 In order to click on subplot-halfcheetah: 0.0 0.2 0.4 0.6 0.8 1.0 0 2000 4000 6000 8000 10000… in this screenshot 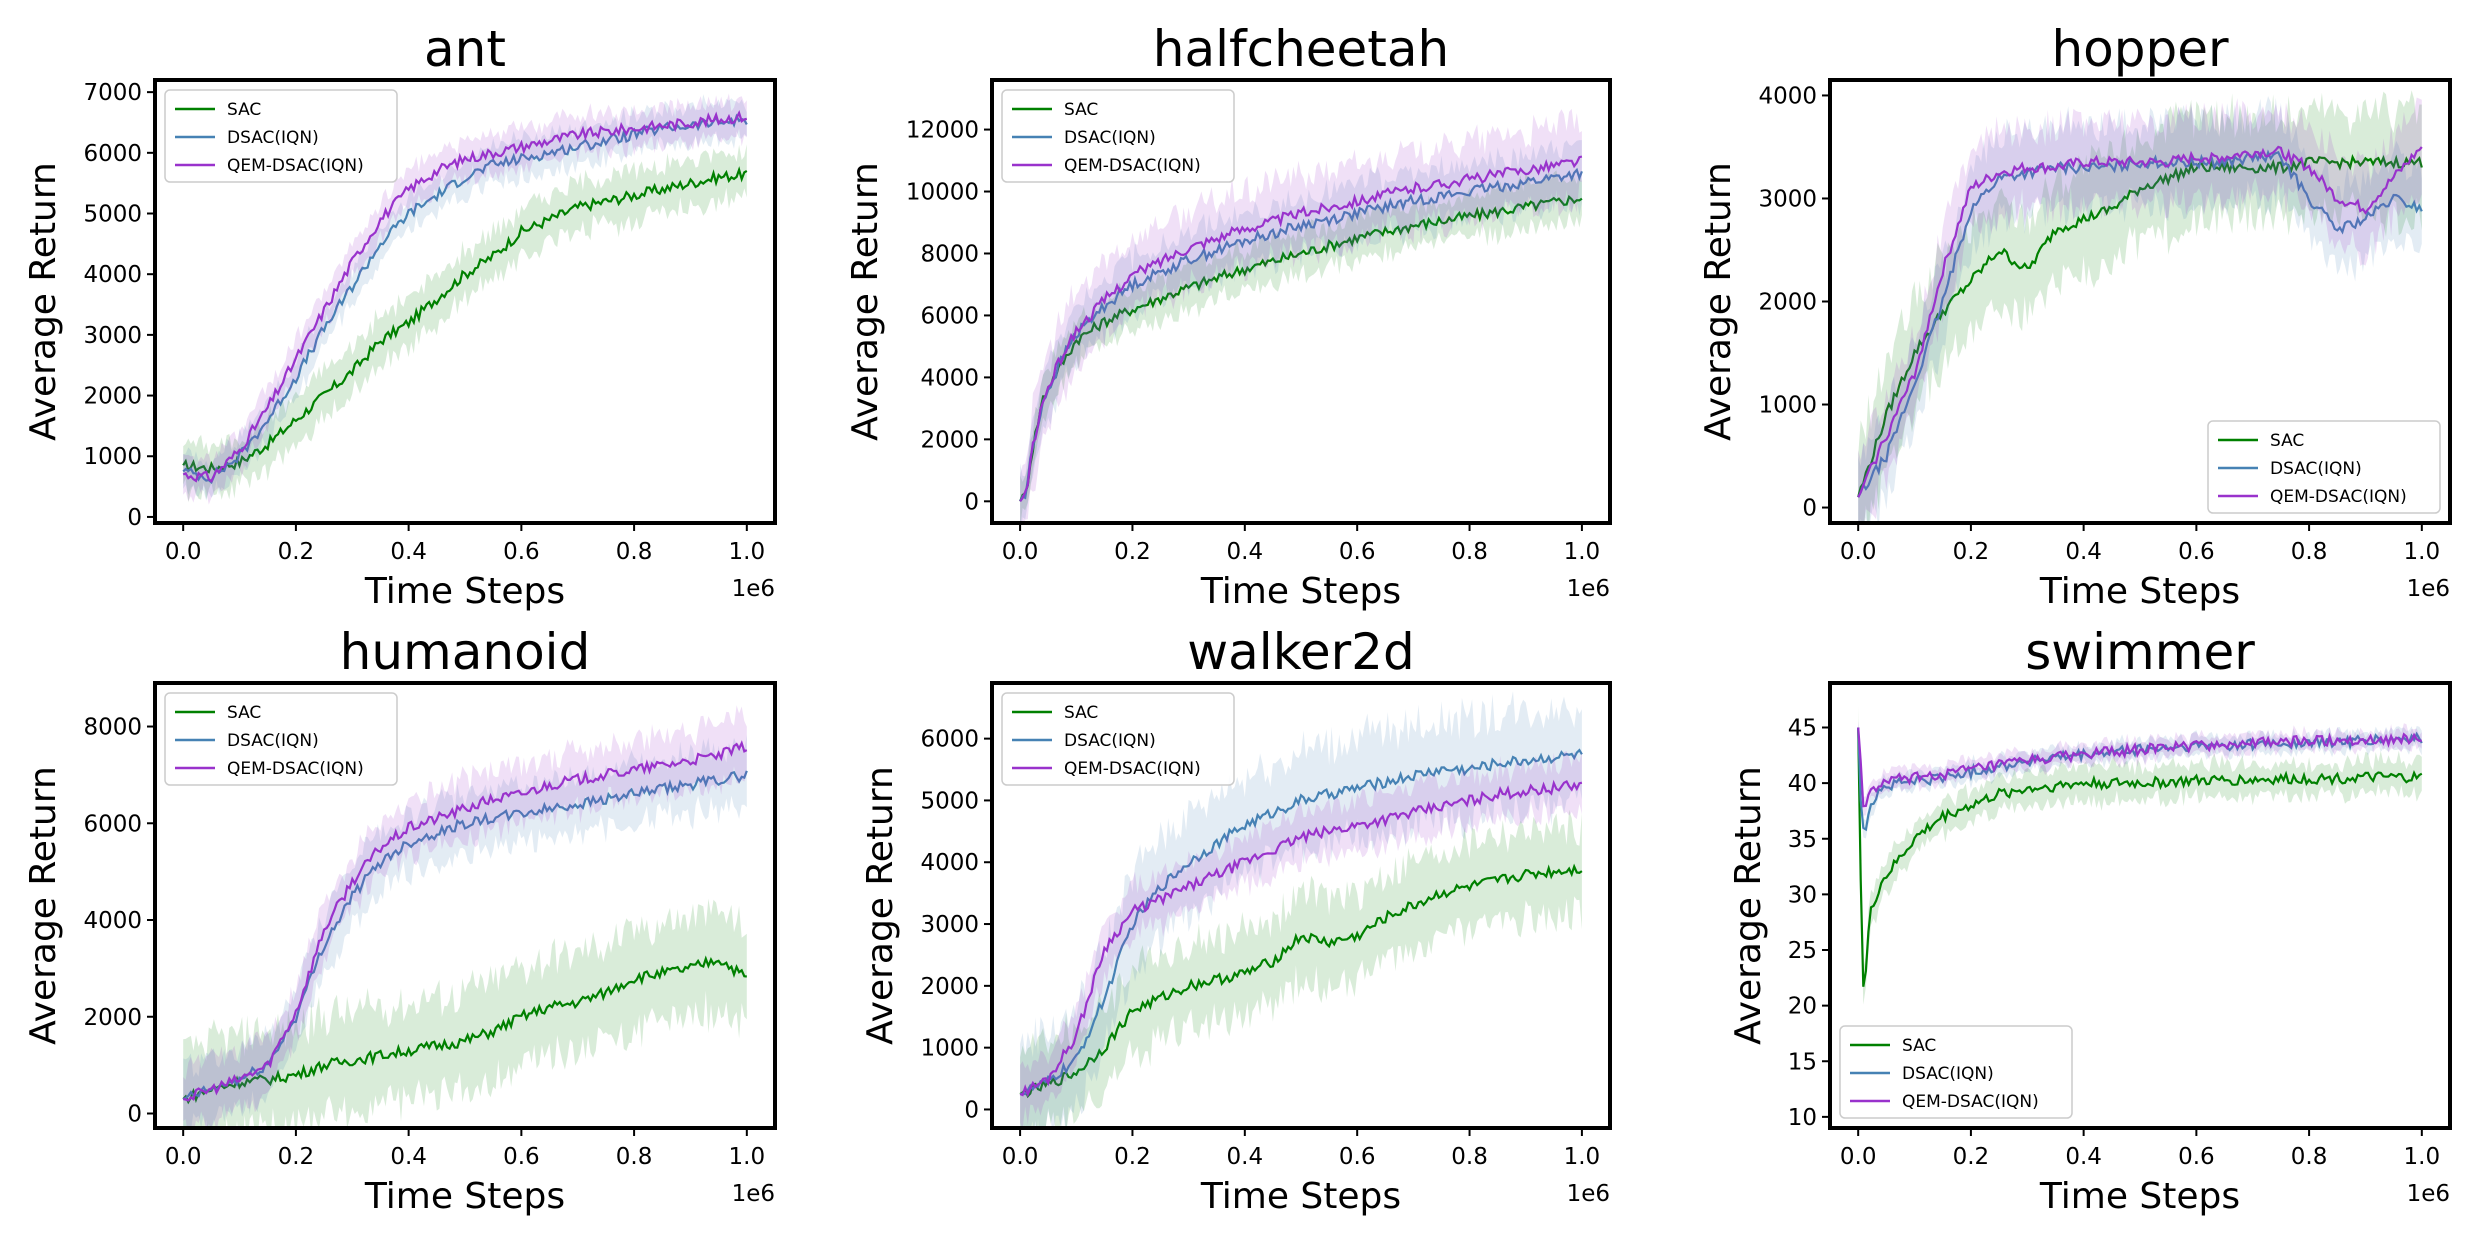, I will do `click(1228, 316)`.